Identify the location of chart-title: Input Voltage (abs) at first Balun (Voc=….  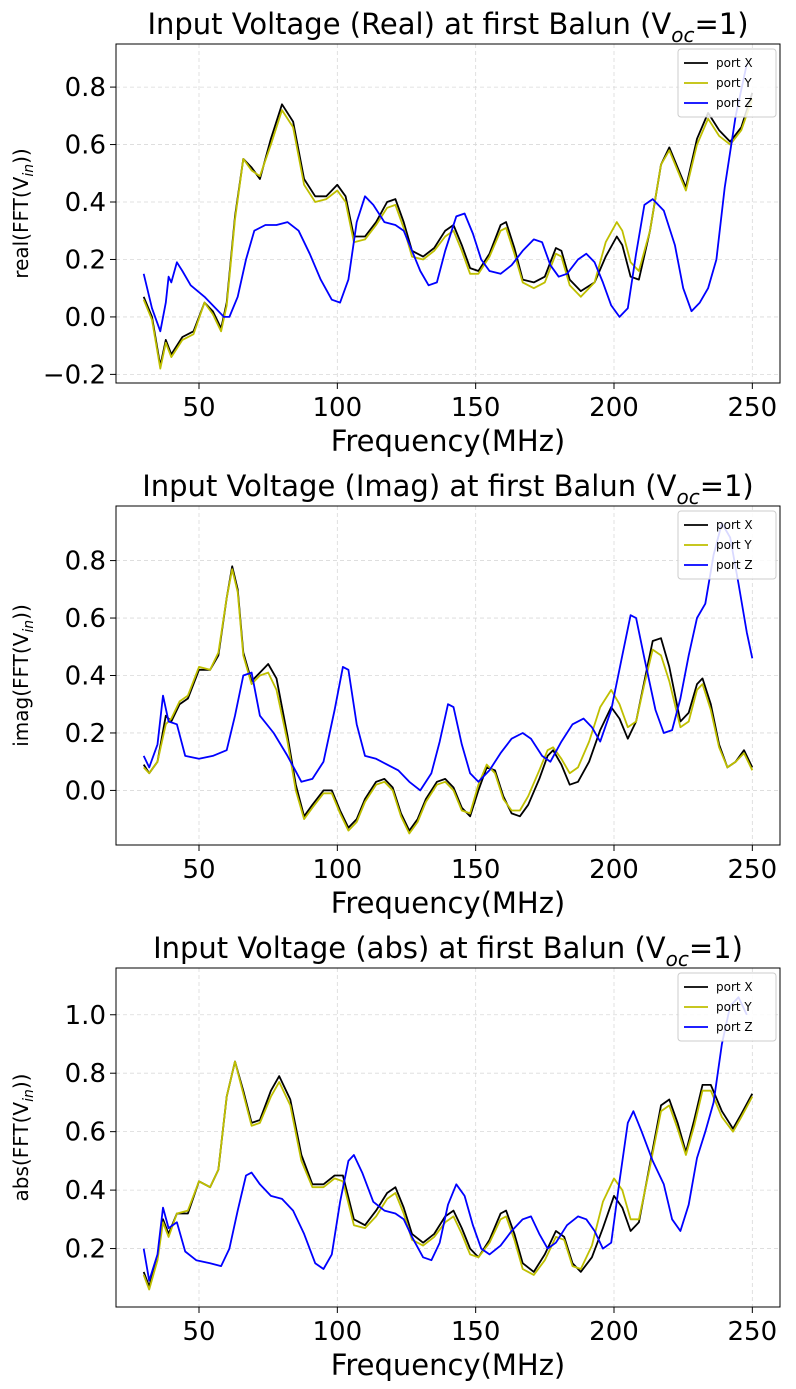
(448, 951).